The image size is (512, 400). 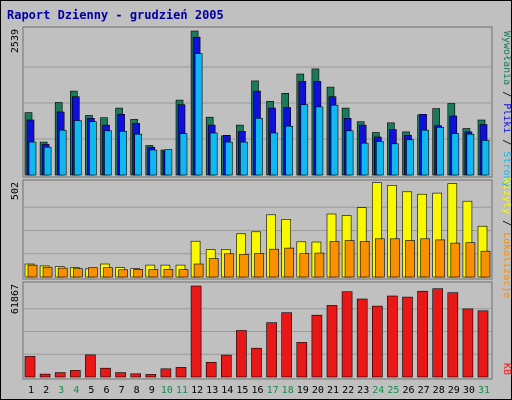 I want to click on x-tick-label: 1, so click(x=31, y=390).